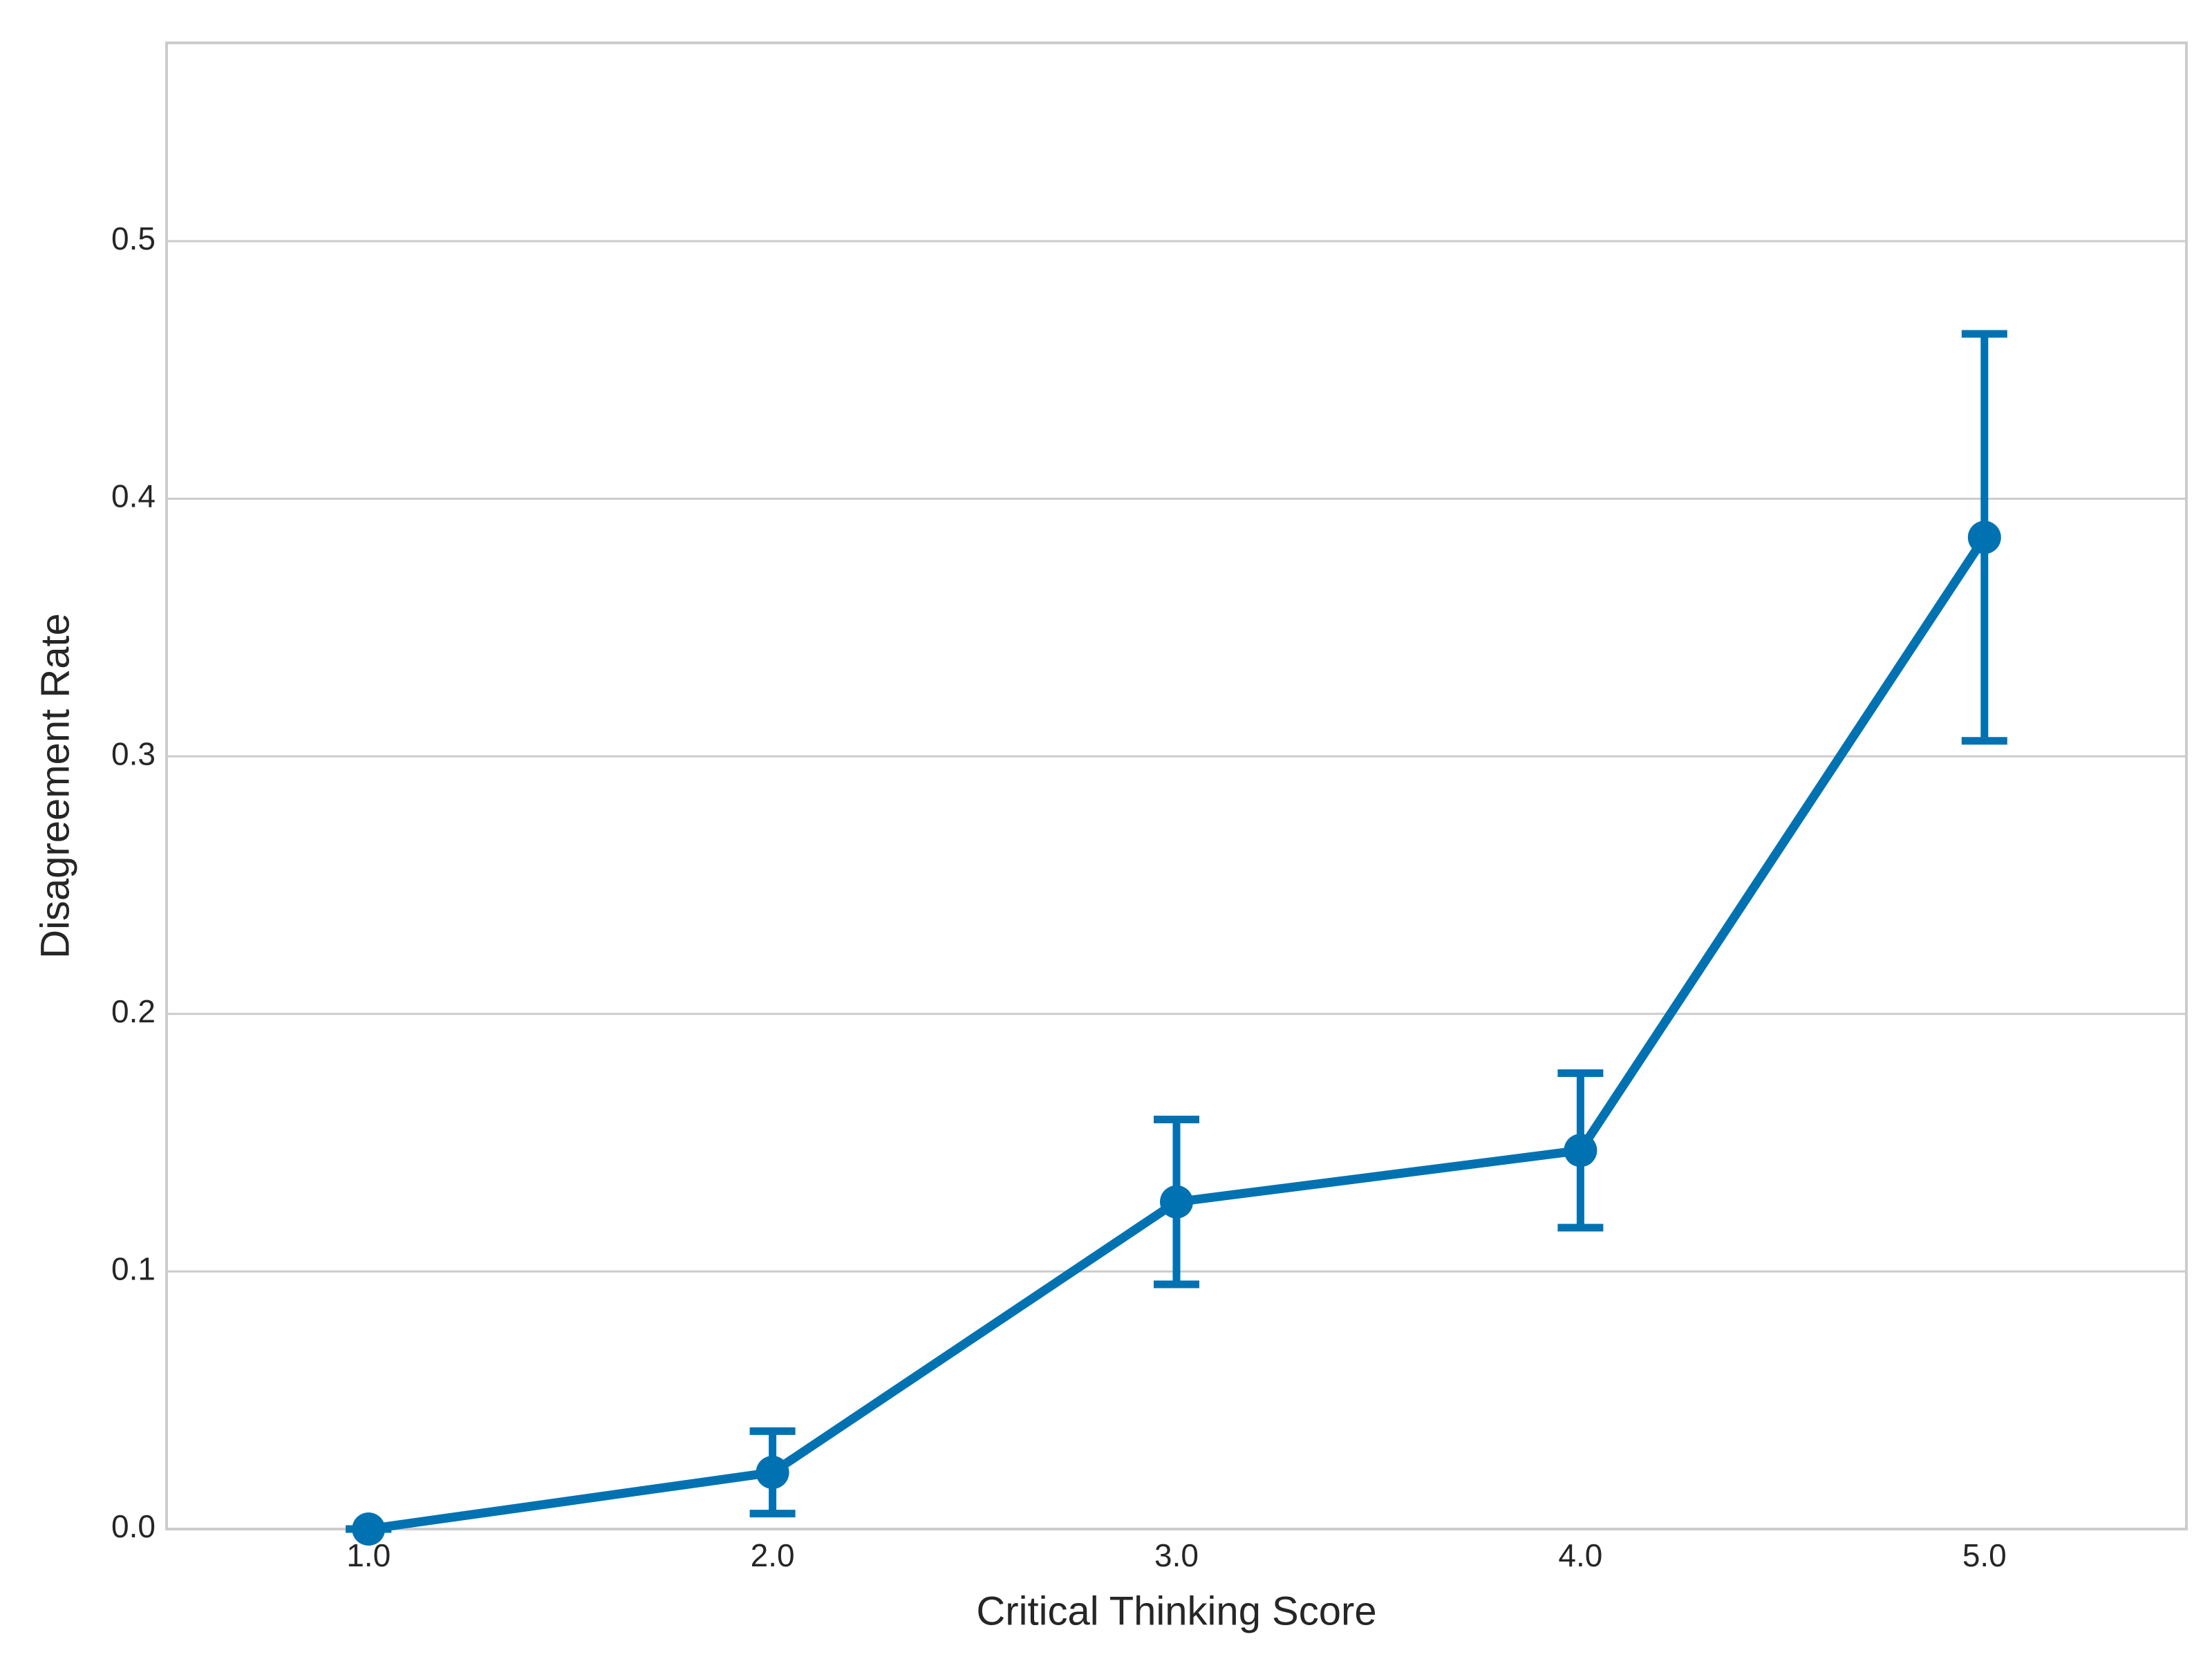  I want to click on y-tick-label: 0.3, so click(133, 753).